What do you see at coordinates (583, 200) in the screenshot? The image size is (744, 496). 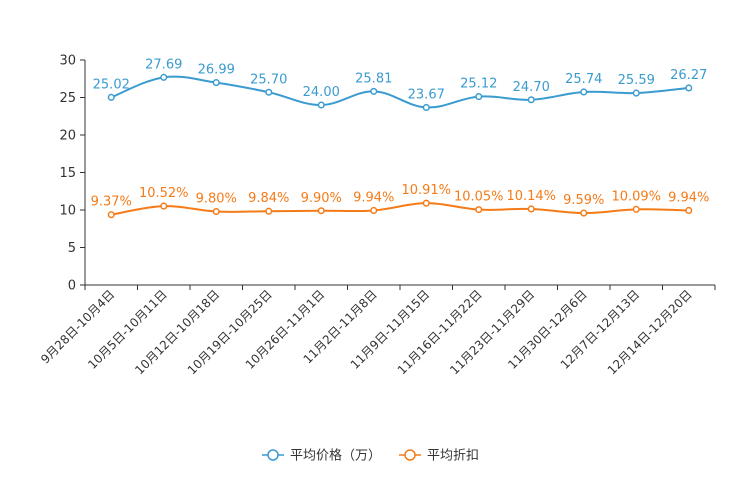 I see `data-label: 9.59%` at bounding box center [583, 200].